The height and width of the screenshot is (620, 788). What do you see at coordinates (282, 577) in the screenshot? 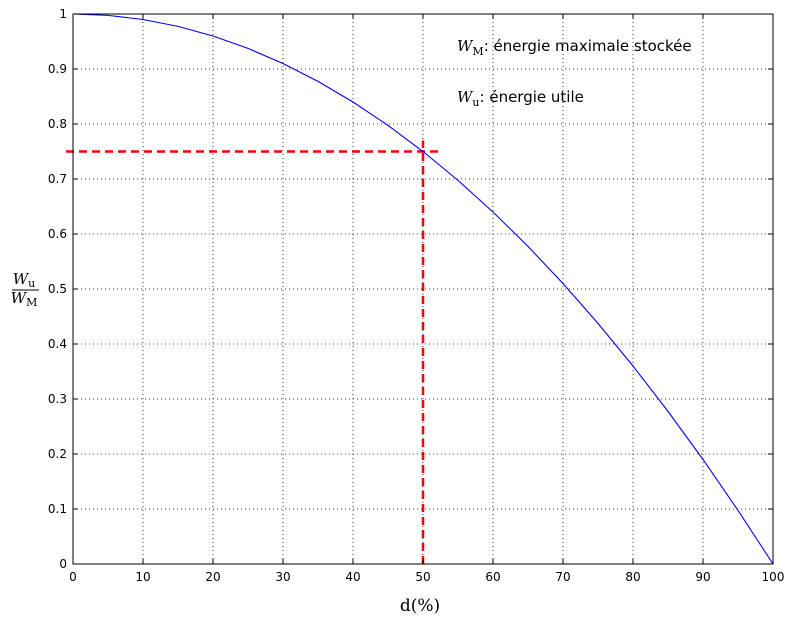
I see `x-tick-label: 30` at bounding box center [282, 577].